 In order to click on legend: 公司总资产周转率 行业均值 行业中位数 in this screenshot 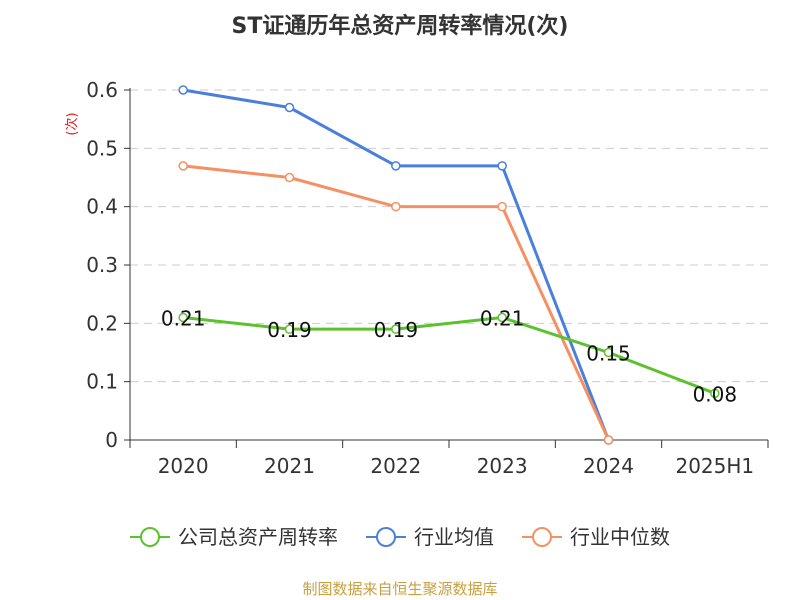, I will do `click(400, 537)`.